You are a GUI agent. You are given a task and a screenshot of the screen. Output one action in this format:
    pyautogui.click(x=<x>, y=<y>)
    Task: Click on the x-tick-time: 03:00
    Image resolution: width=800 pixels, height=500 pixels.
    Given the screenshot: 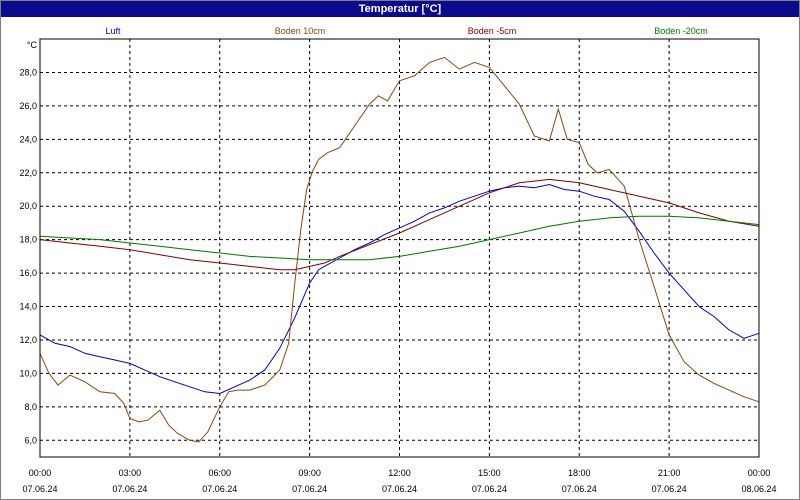 What is the action you would take?
    pyautogui.click(x=130, y=473)
    